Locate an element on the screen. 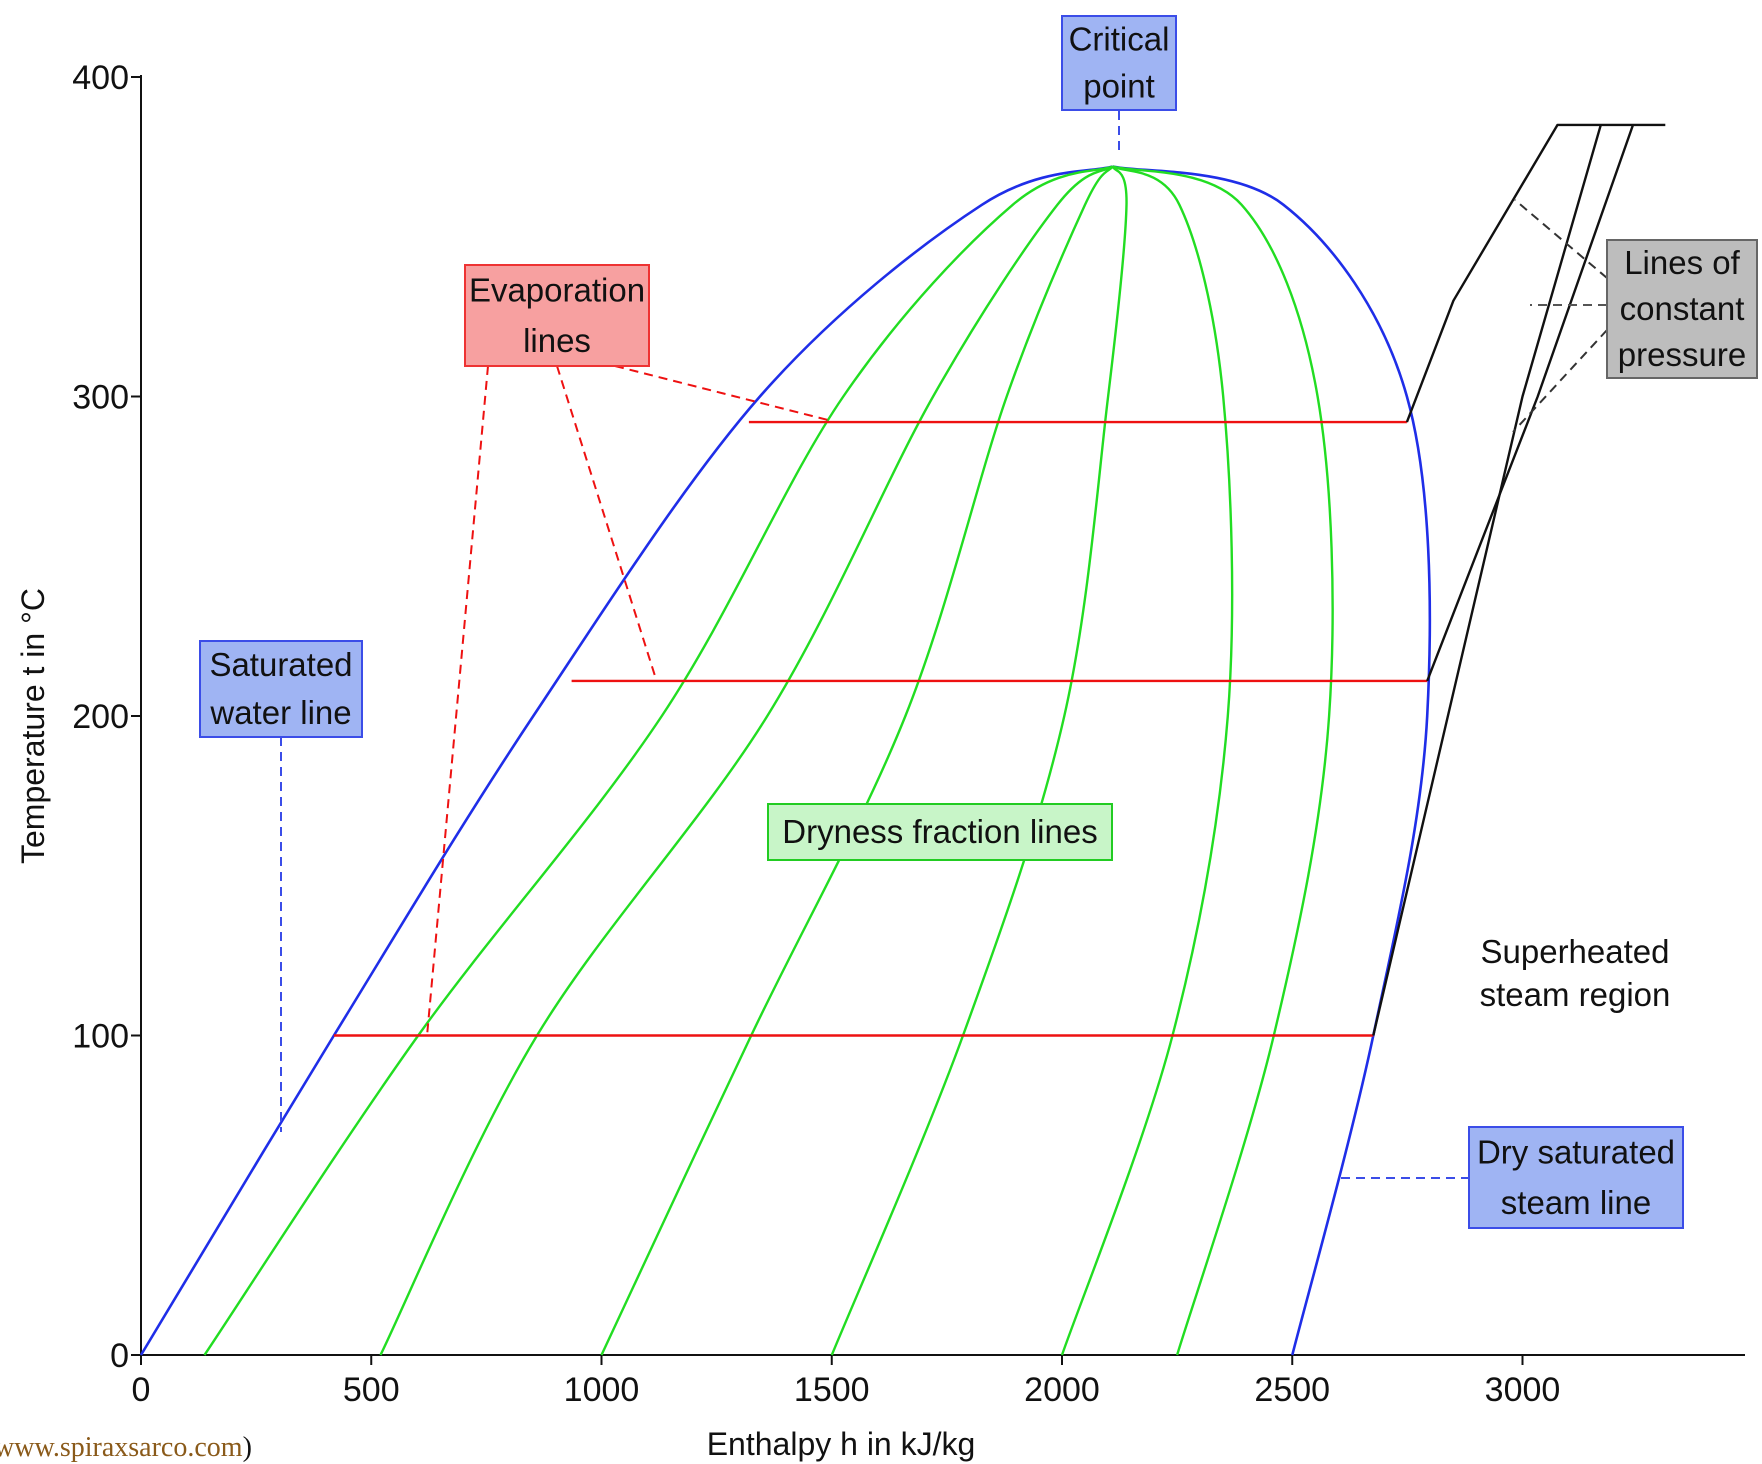  superheated-region-text: Superheated is located at coordinates (1575, 951).